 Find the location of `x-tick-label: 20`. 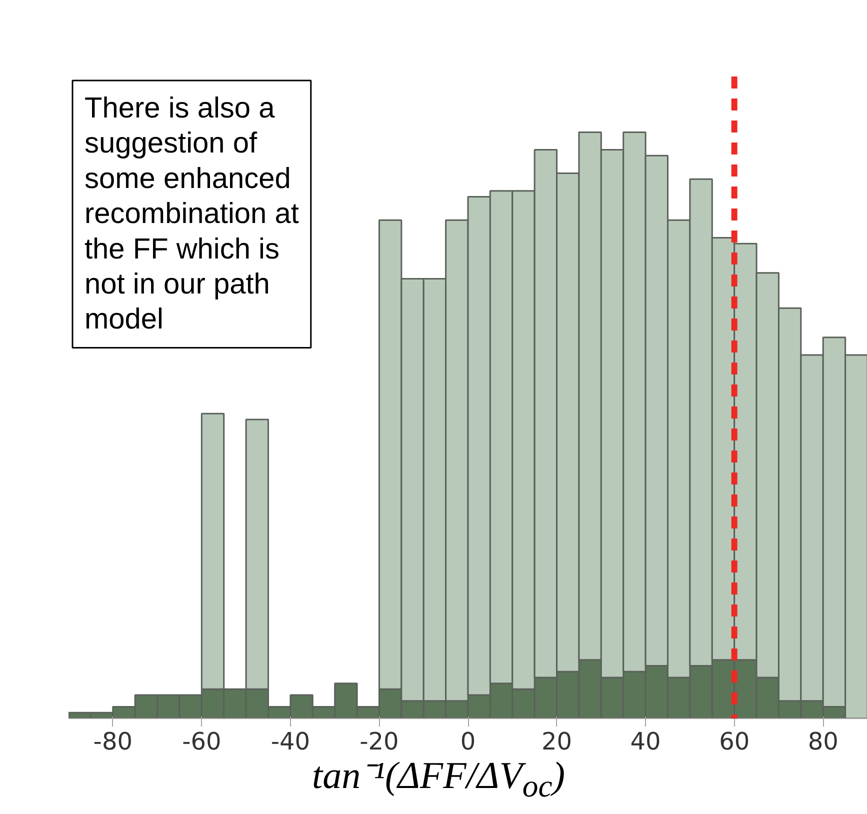

x-tick-label: 20 is located at coordinates (557, 742).